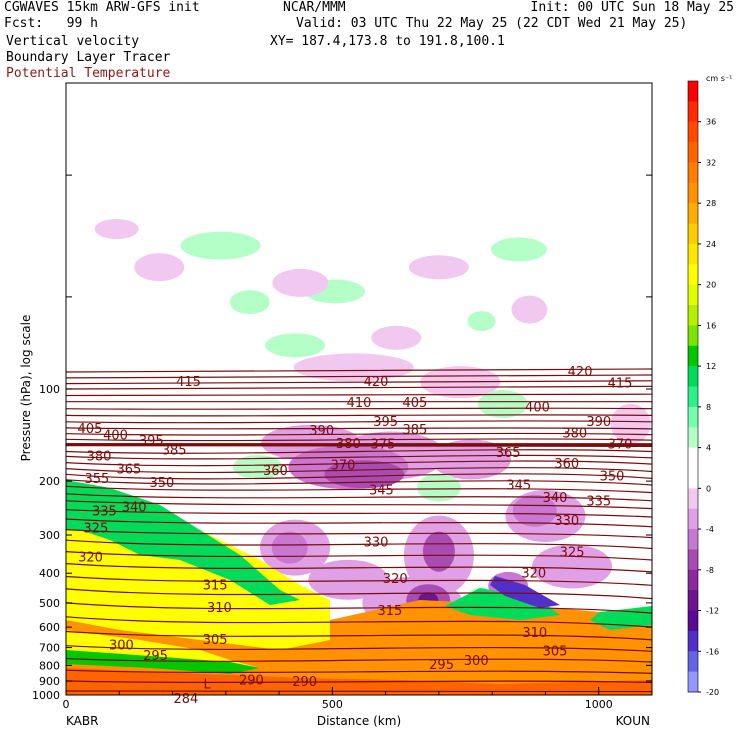 This screenshot has height=740, width=740. Describe the element at coordinates (712, 692) in the screenshot. I see `colorbar-label-14: -20` at that location.